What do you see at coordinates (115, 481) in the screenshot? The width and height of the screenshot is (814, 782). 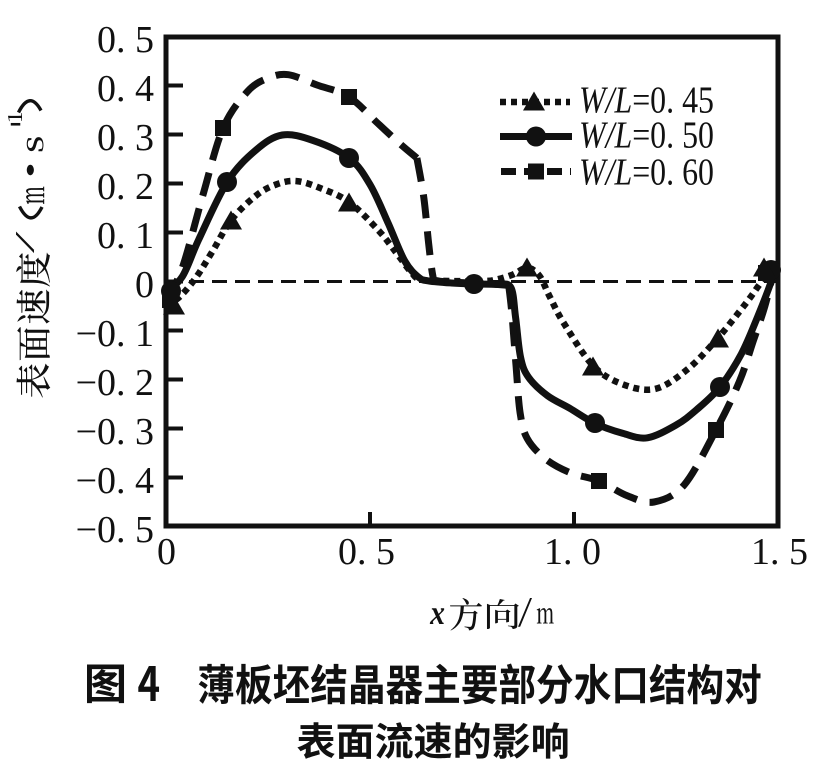 I see `svg-text: −0. 4` at bounding box center [115, 481].